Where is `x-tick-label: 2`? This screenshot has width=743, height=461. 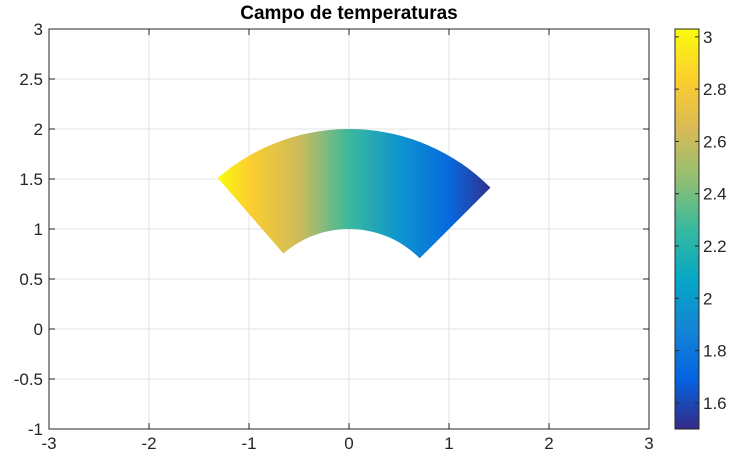 x-tick-label: 2 is located at coordinates (548, 443).